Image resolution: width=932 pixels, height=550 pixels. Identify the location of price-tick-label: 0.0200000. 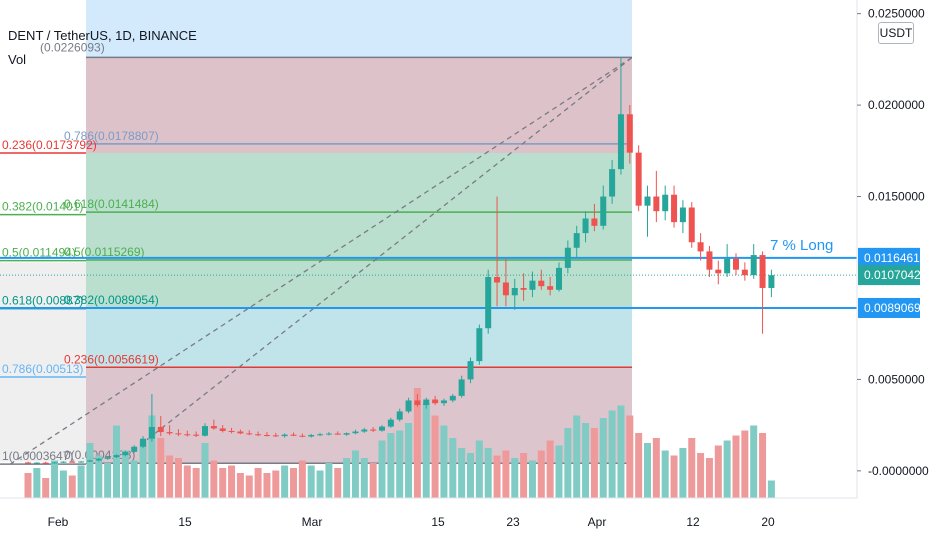
(896, 105).